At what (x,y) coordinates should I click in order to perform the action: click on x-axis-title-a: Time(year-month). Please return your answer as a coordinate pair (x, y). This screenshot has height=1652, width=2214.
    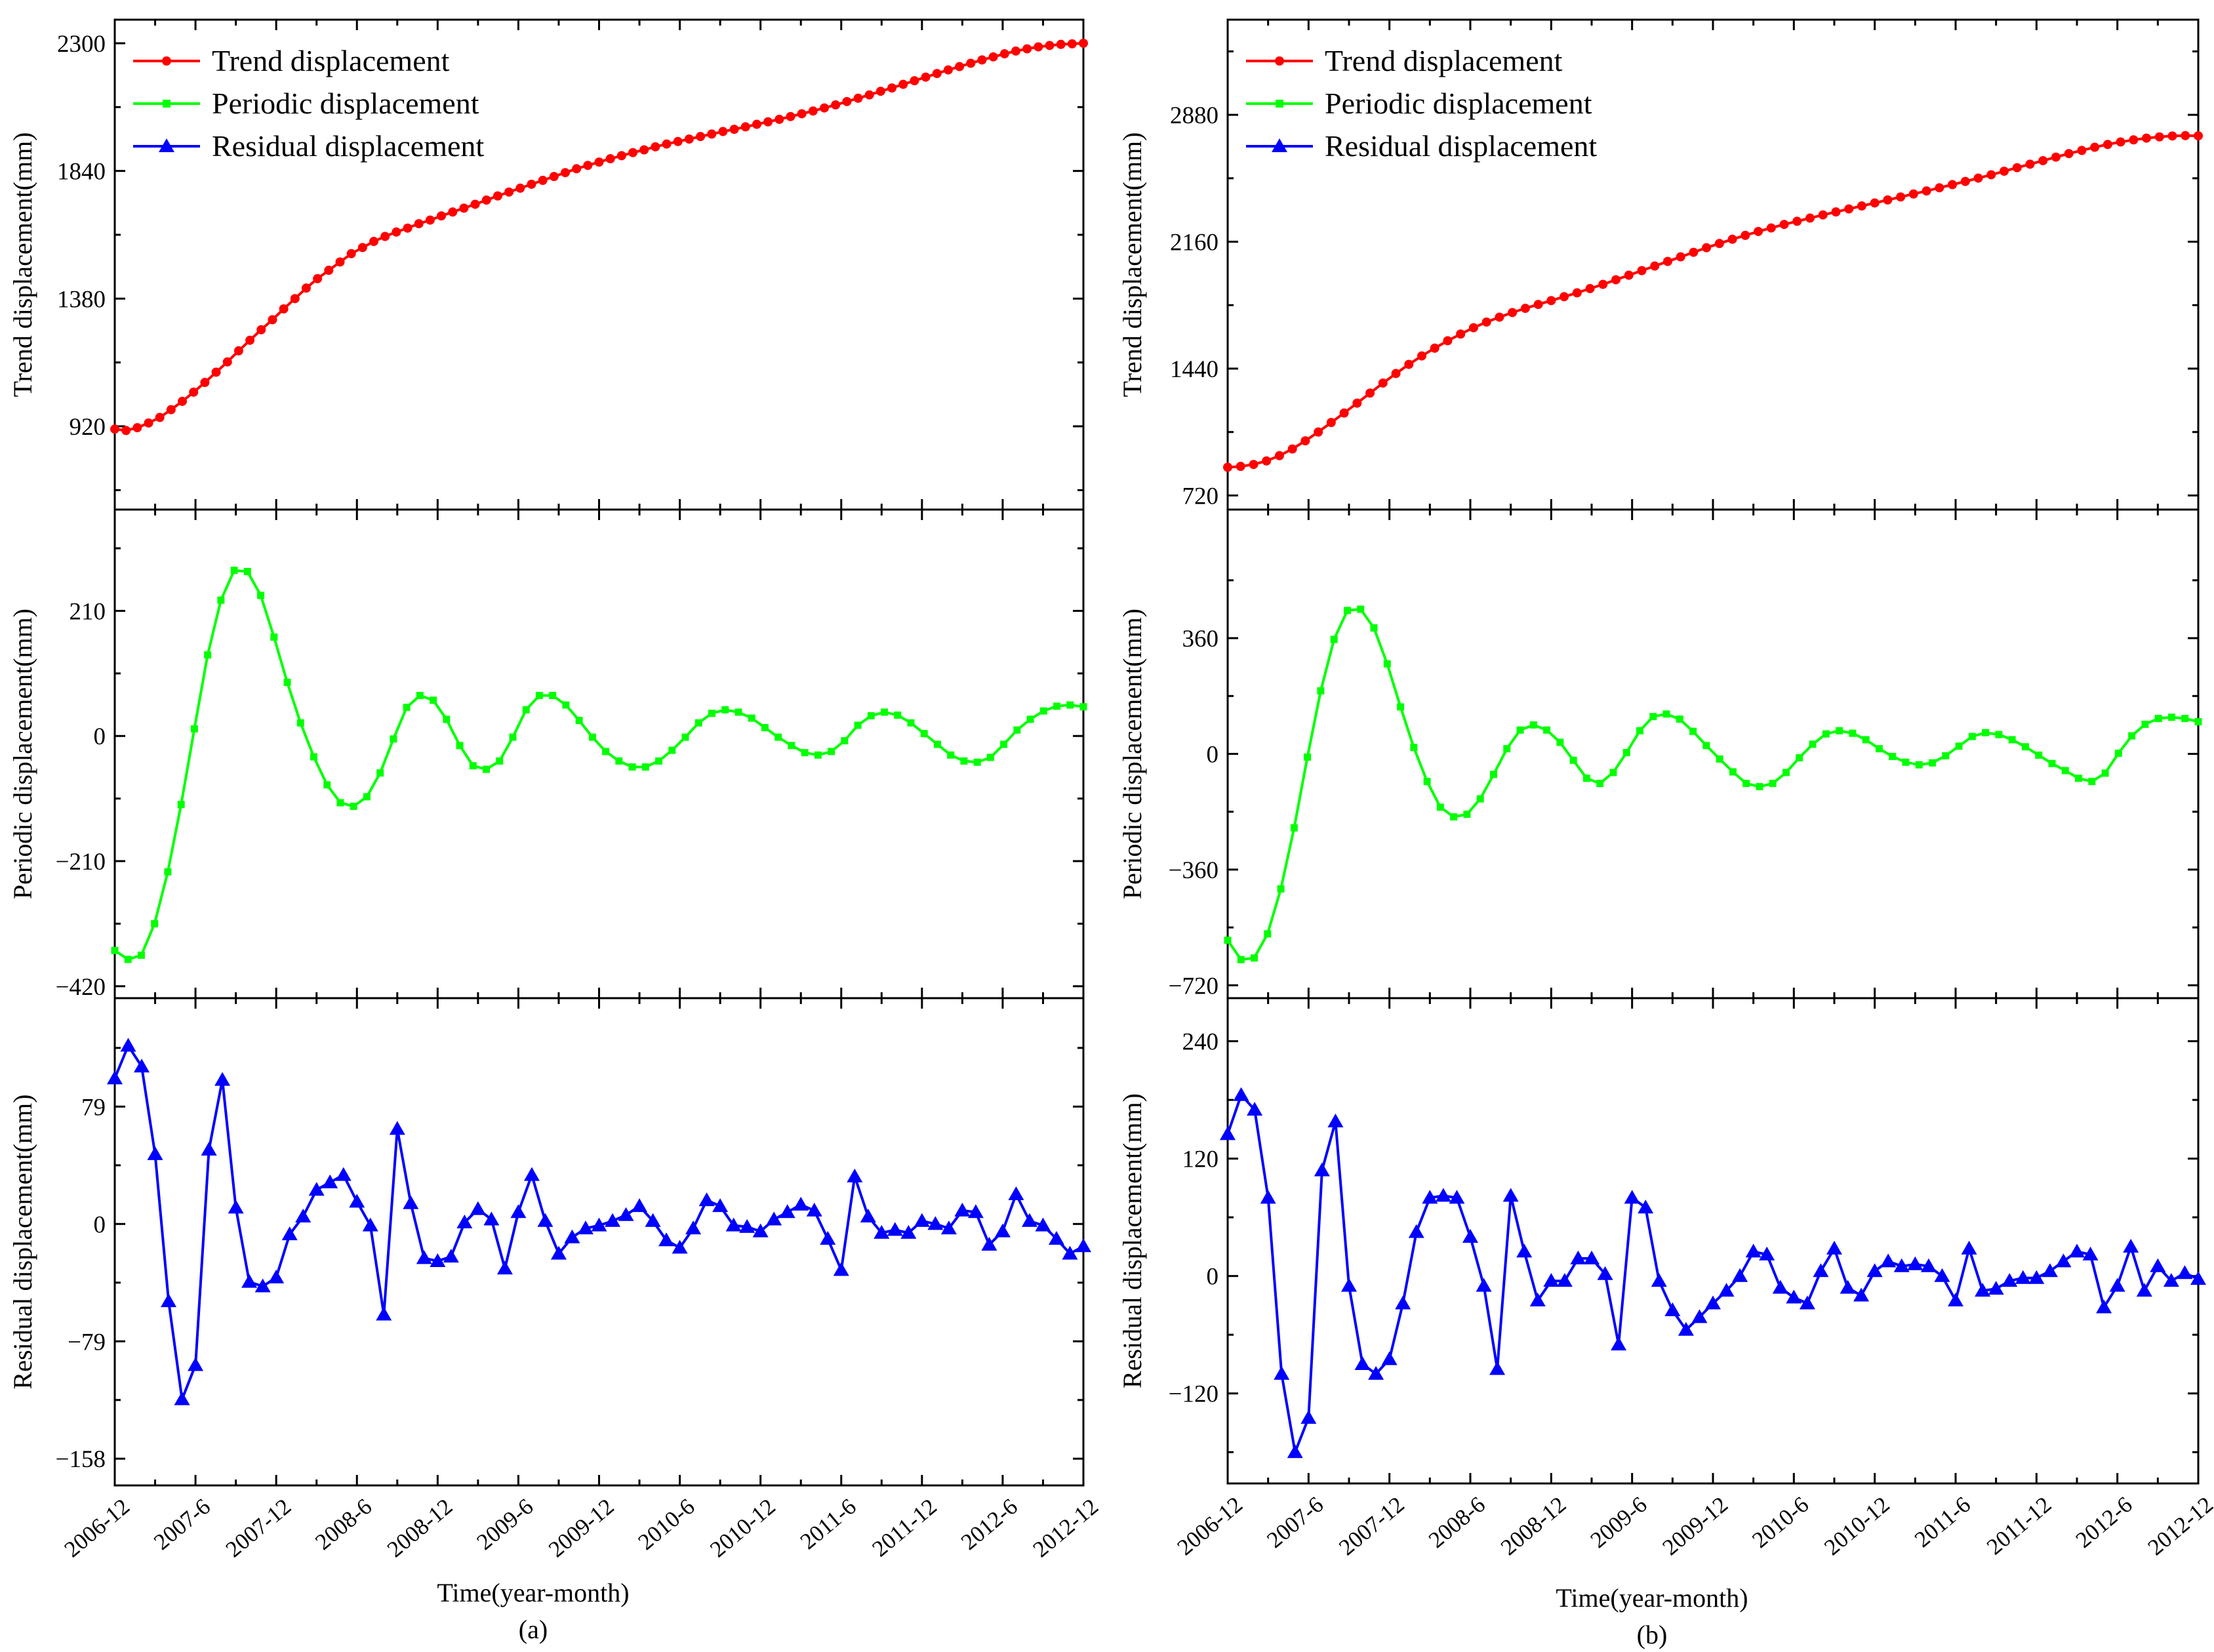
    Looking at the image, I should click on (533, 1593).